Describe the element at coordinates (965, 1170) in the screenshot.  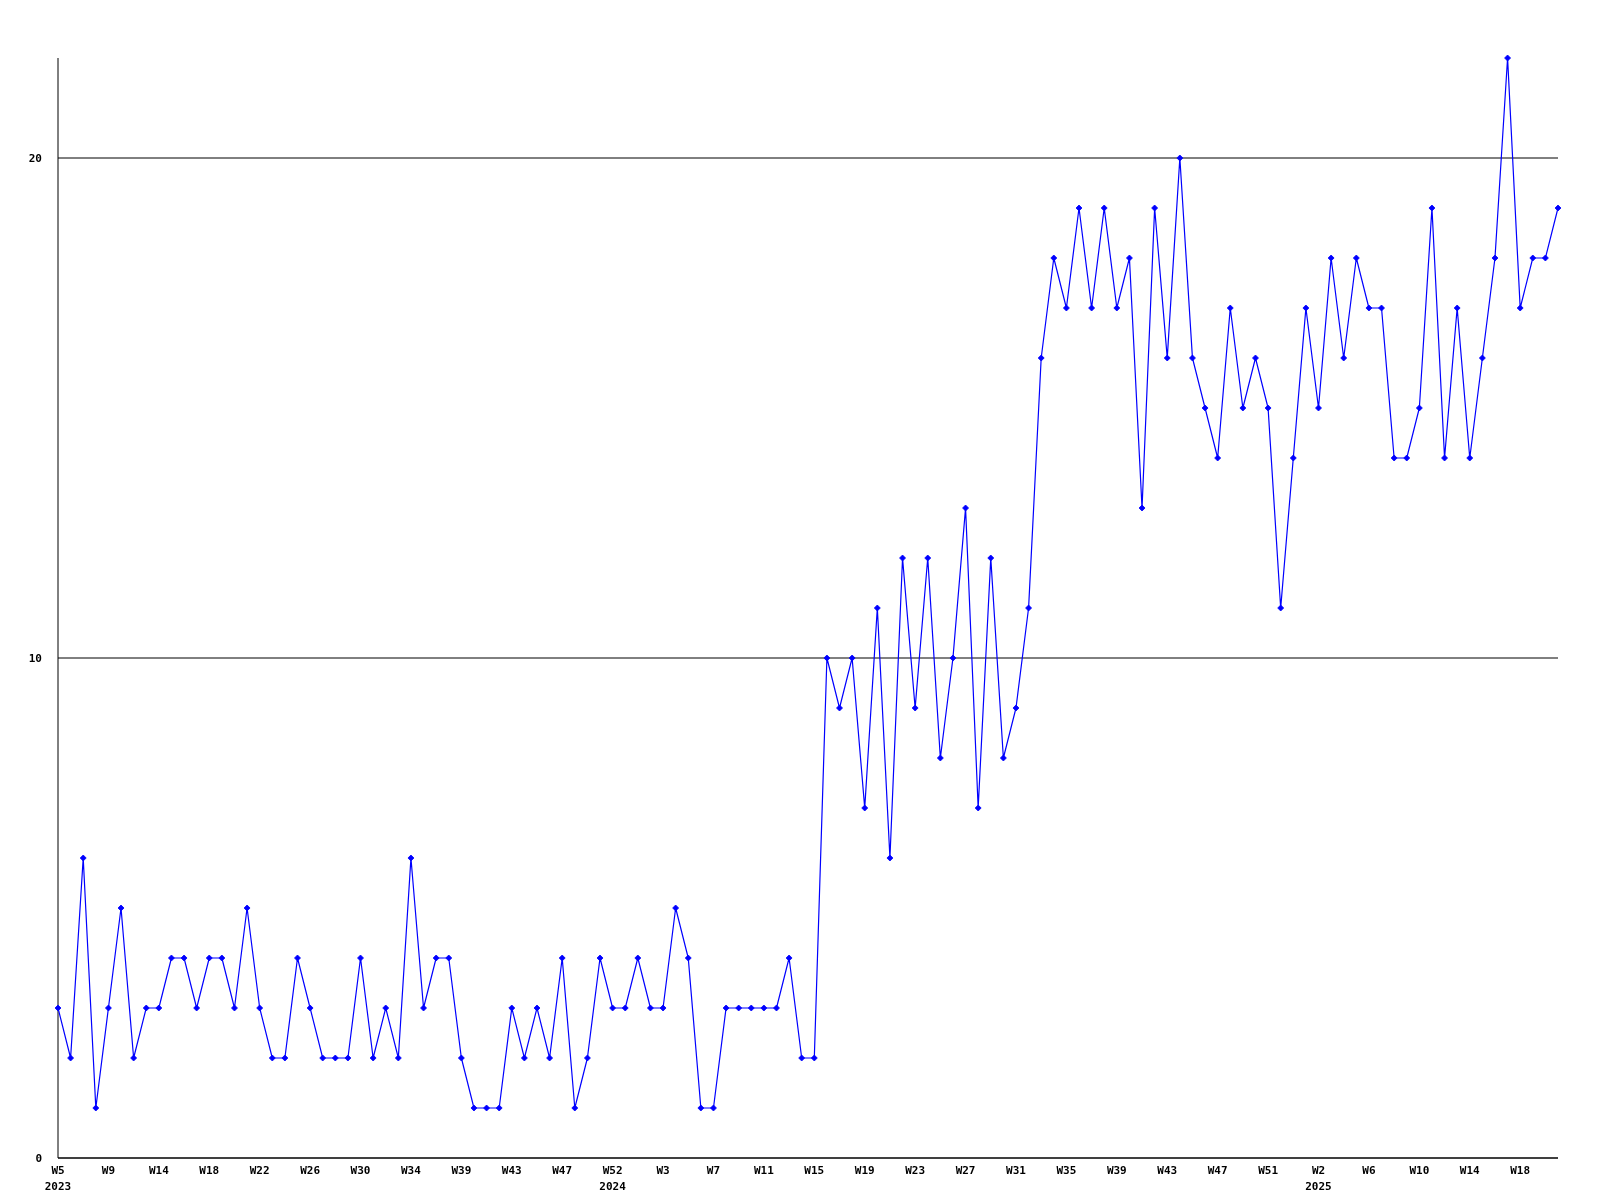
I see `x-tick-label: W27` at that location.